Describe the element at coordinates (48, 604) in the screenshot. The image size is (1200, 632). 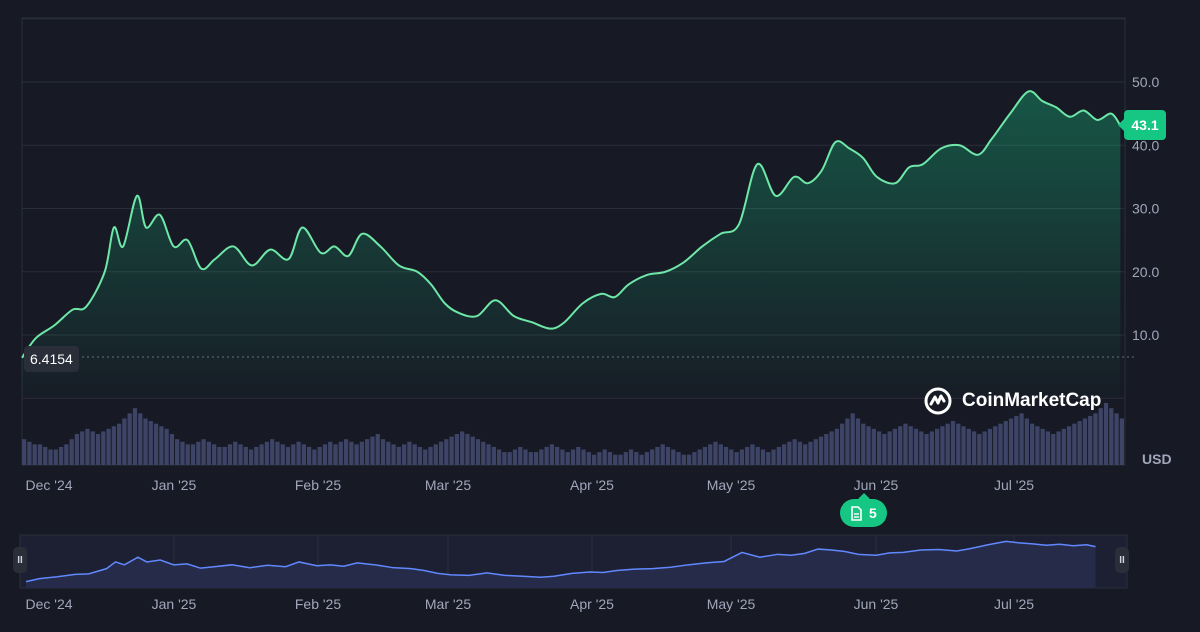
I see `navigator-x-tick-label: Dec '24` at that location.